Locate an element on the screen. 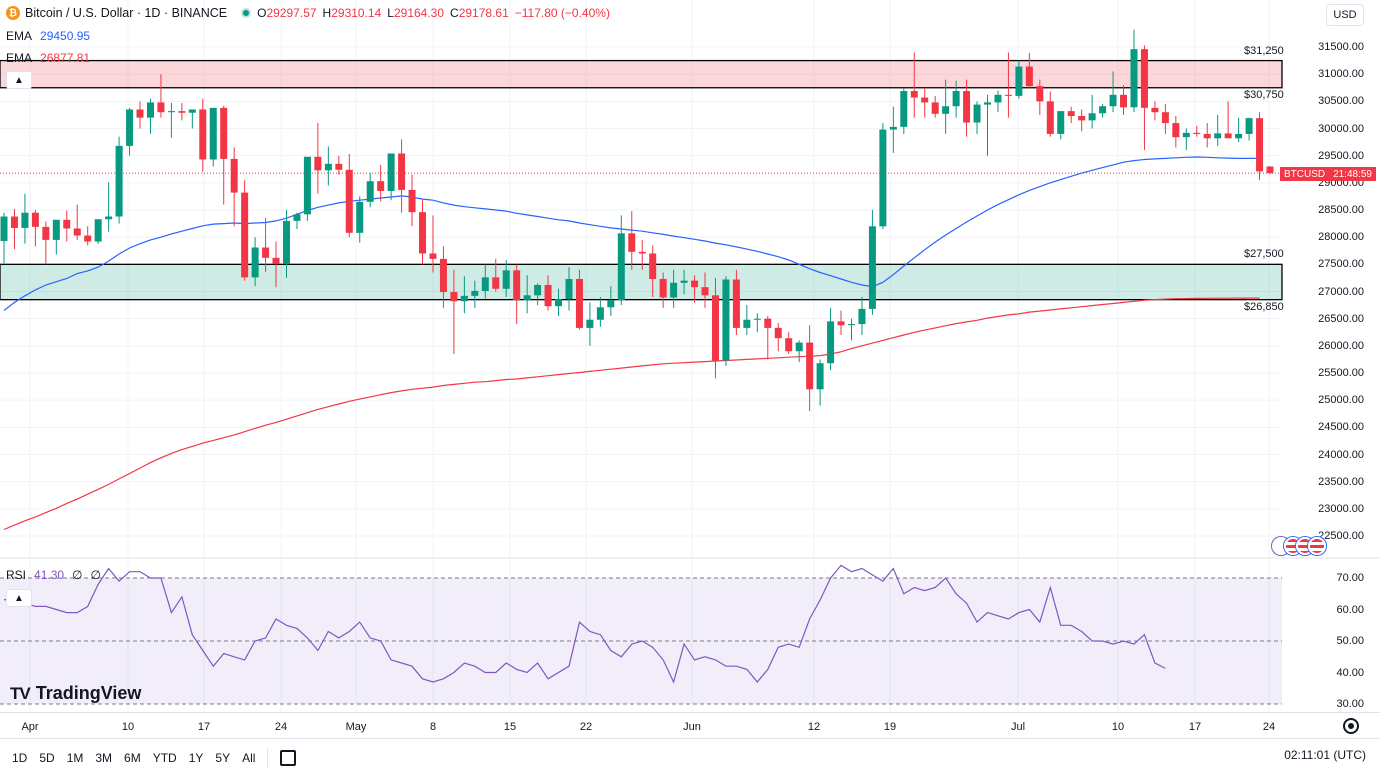  gear-icon is located at coordinates (1351, 726).